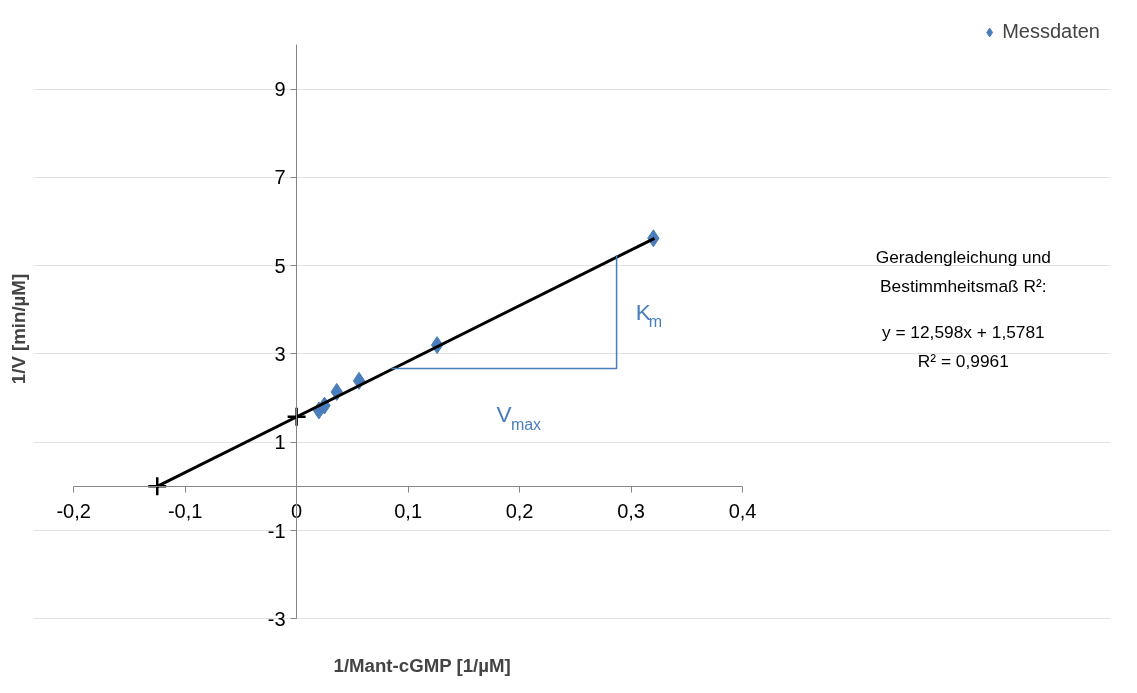 This screenshot has width=1137, height=693. Describe the element at coordinates (422, 665) in the screenshot. I see `x-axis-title: 1/Mant-cGMP [1/µM]` at that location.